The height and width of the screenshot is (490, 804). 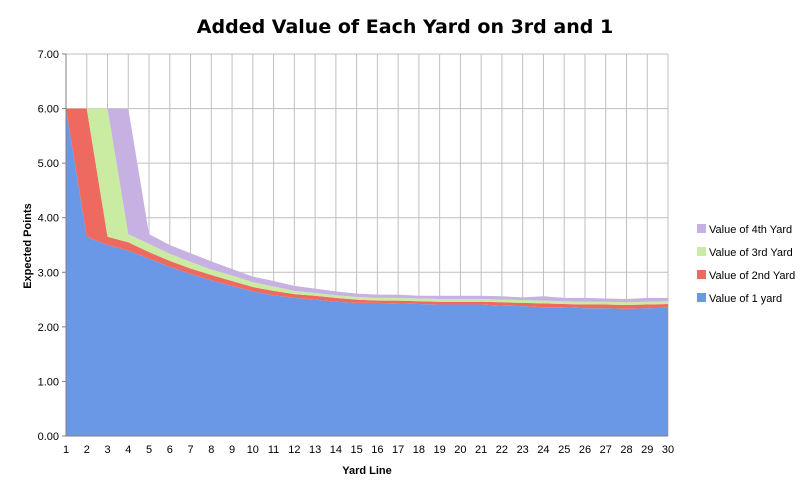 I want to click on x-tick-label: 24, so click(x=543, y=450).